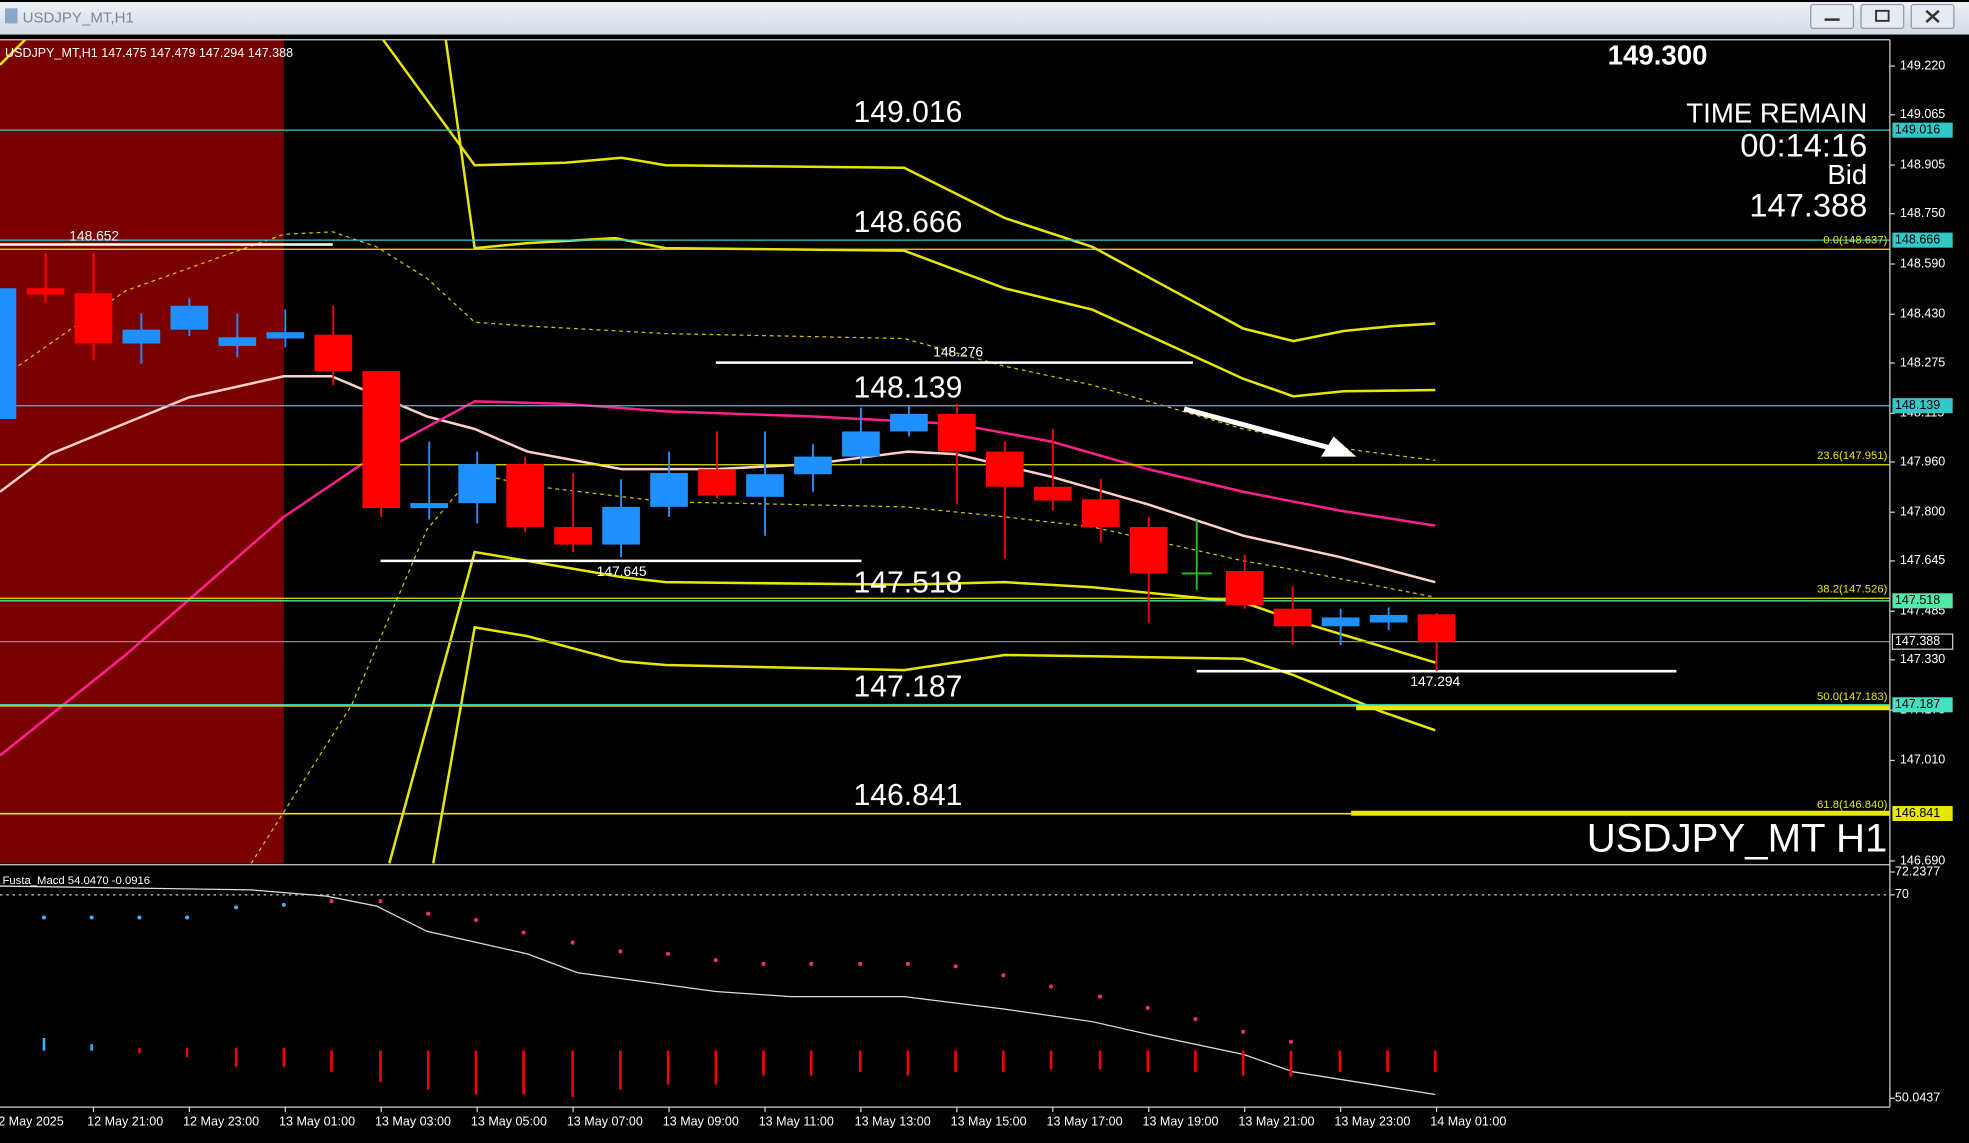 This screenshot has height=1143, width=1969. Describe the element at coordinates (907, 795) in the screenshot. I see `level-label: 146.841` at that location.